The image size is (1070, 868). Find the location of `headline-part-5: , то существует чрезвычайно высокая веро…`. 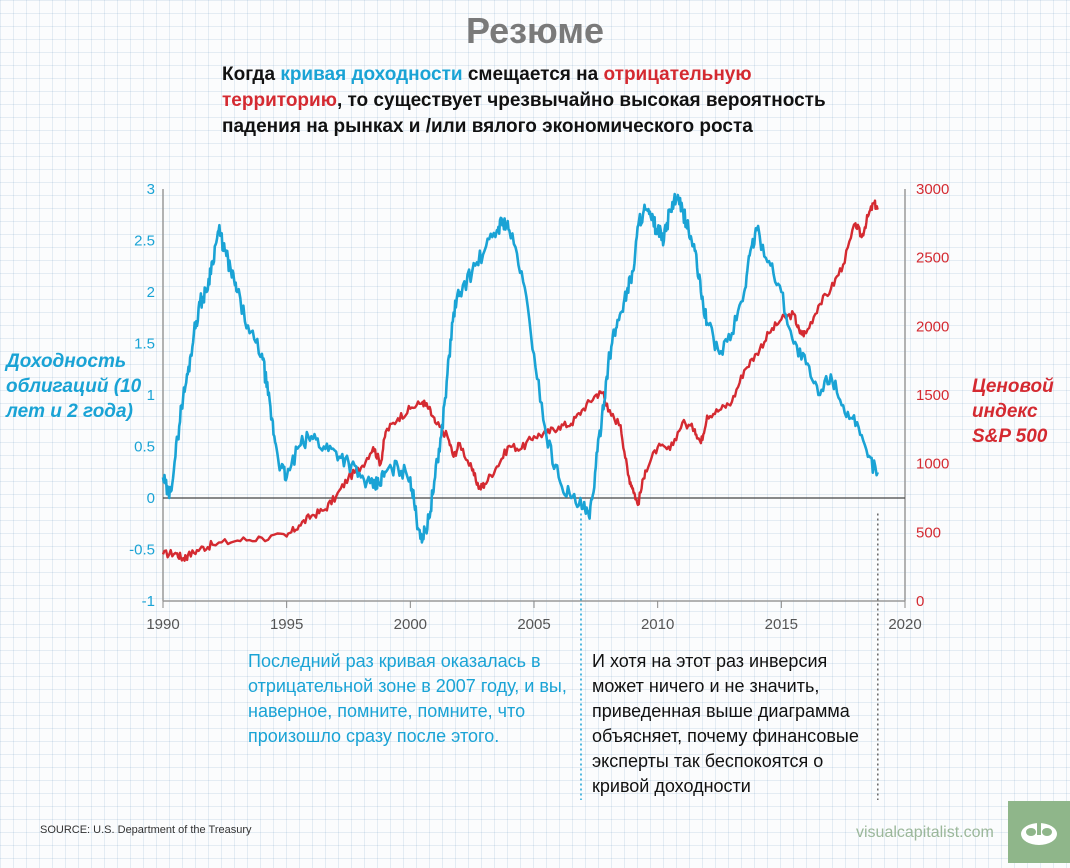

headline-part-5: , то существует чрезвычайно высокая веро… is located at coordinates (524, 113).